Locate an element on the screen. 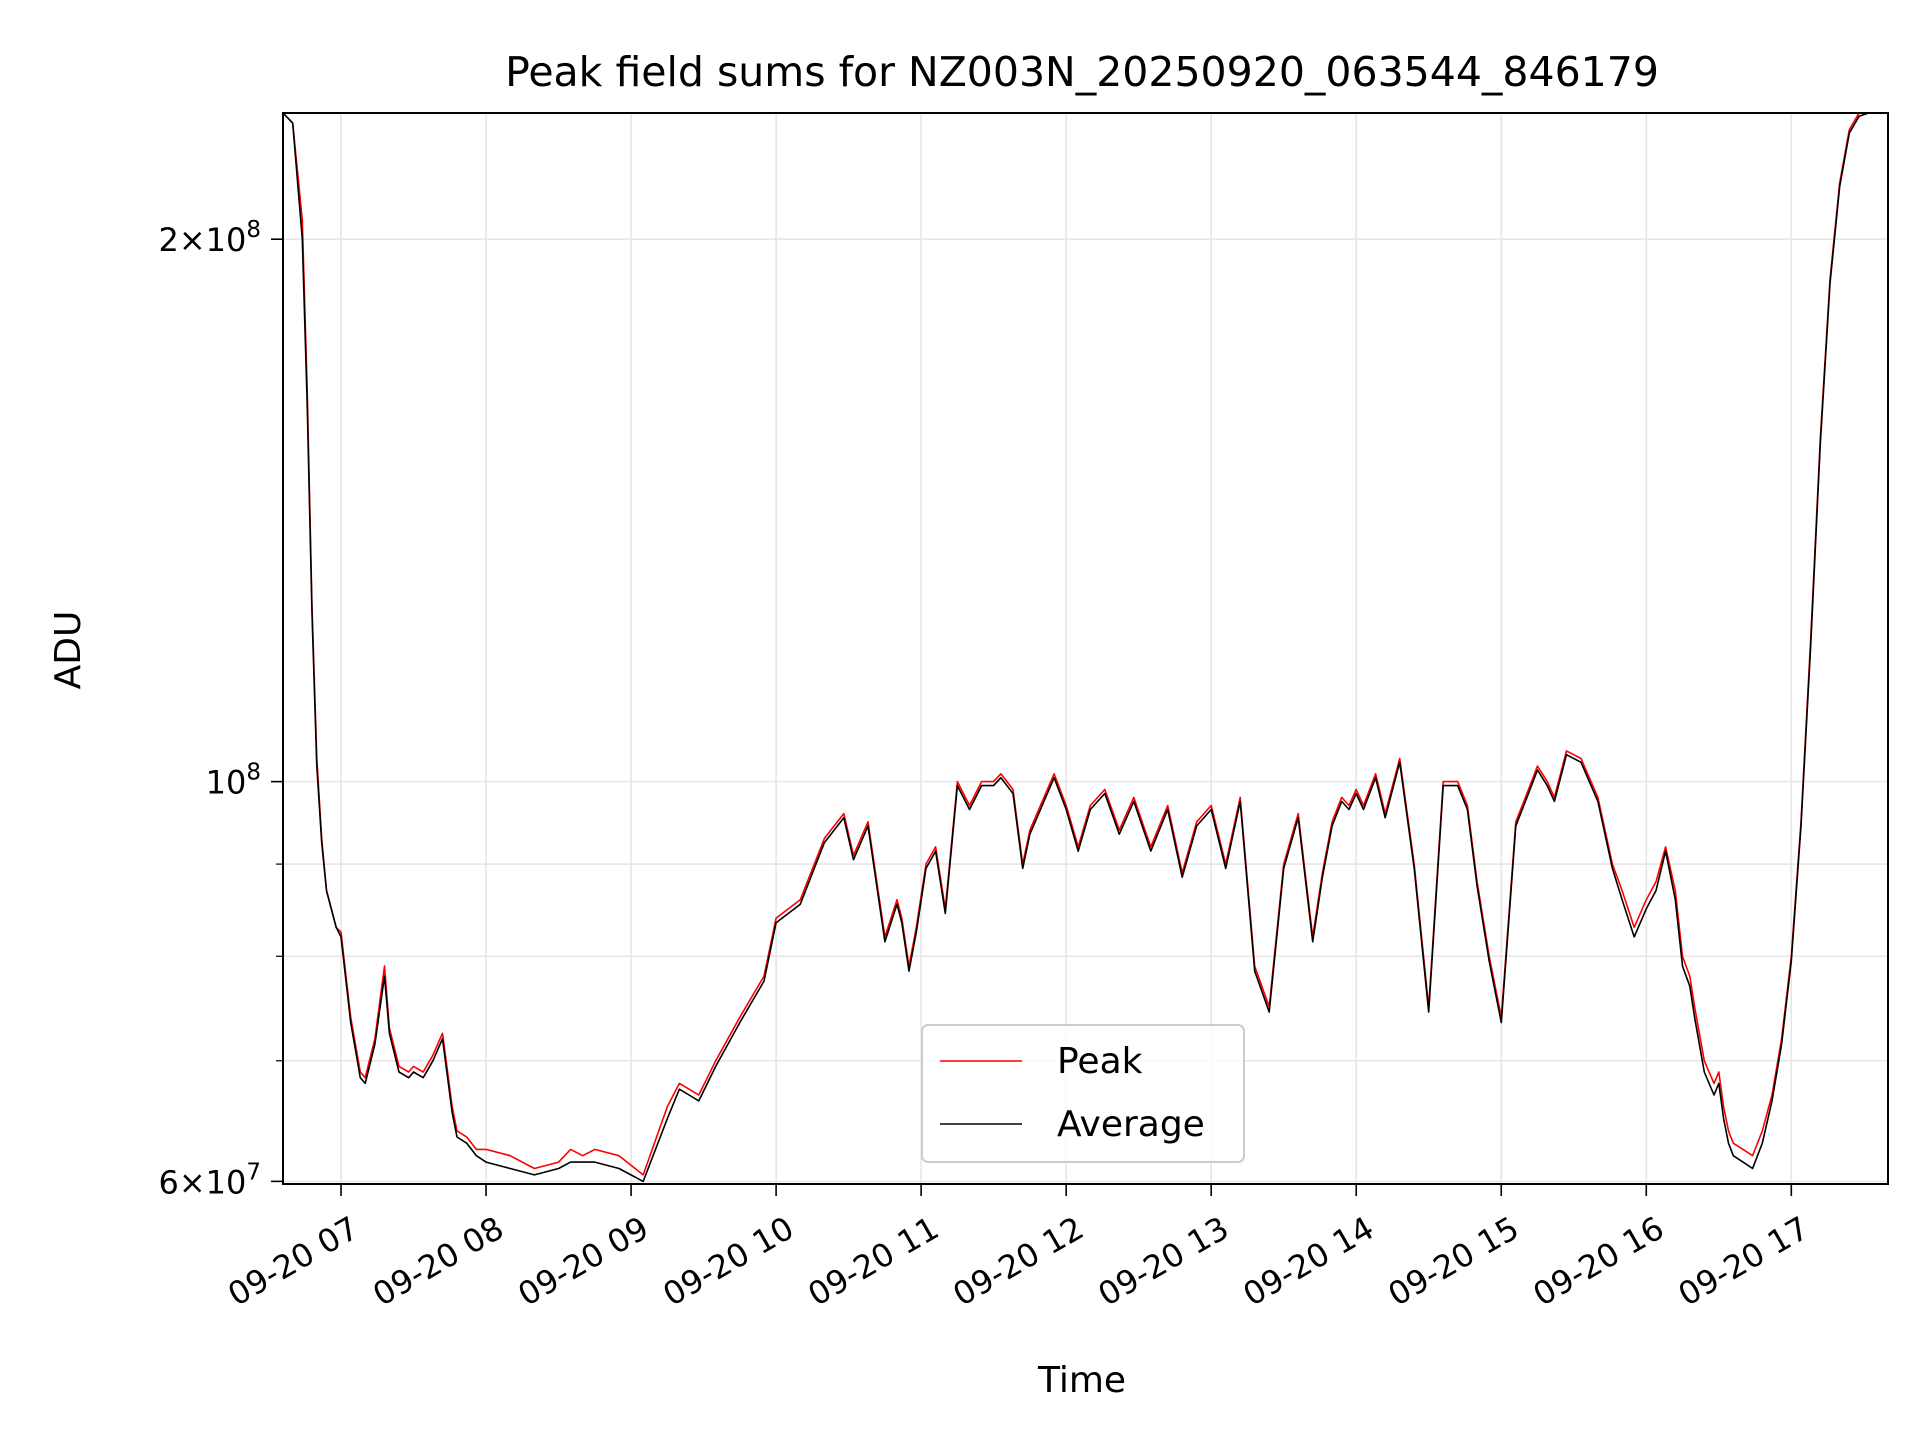 This screenshot has width=1920, height=1440. legend-label-average: Average is located at coordinates (1131, 1124).